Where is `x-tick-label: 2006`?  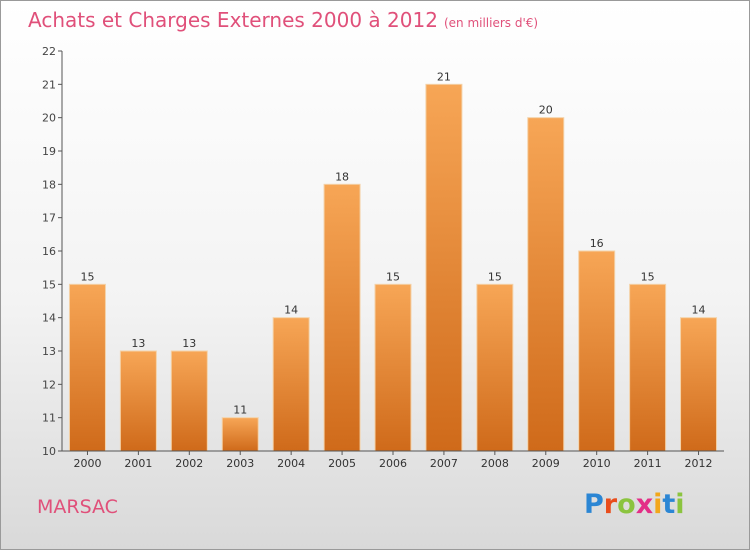
x-tick-label: 2006 is located at coordinates (393, 463).